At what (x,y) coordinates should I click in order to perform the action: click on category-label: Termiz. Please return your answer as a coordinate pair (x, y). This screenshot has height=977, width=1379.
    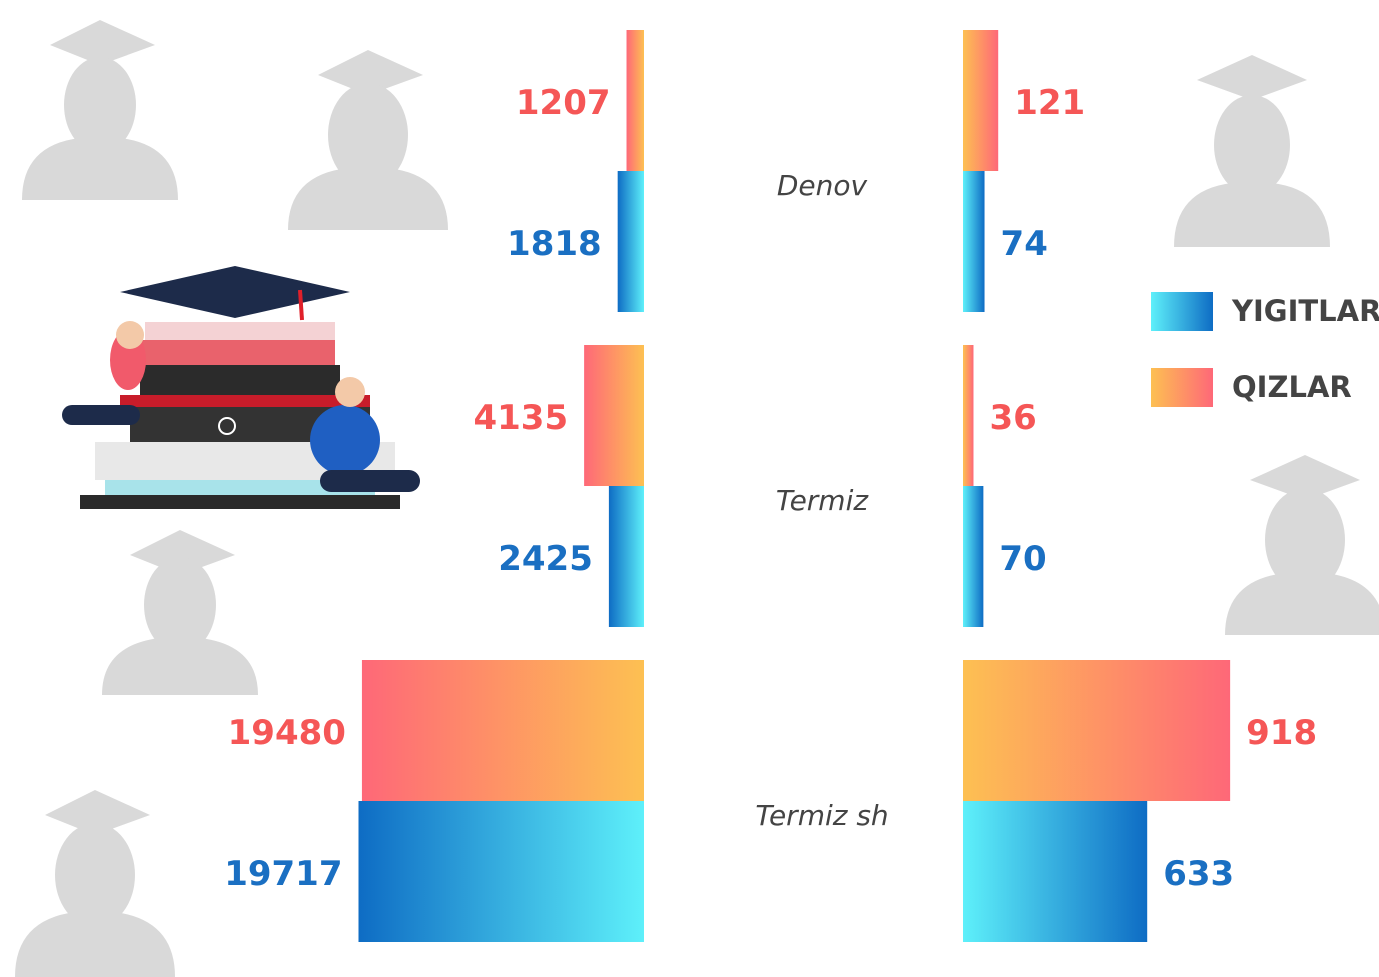
    Looking at the image, I should click on (822, 500).